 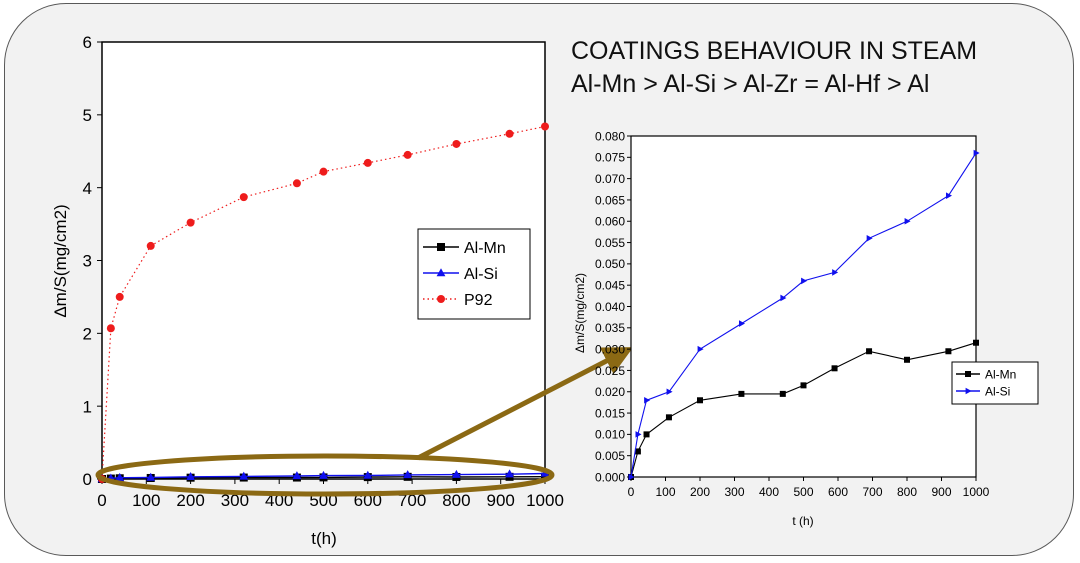 I want to click on inset-y-tick-label: 0.080, so click(x=610, y=136).